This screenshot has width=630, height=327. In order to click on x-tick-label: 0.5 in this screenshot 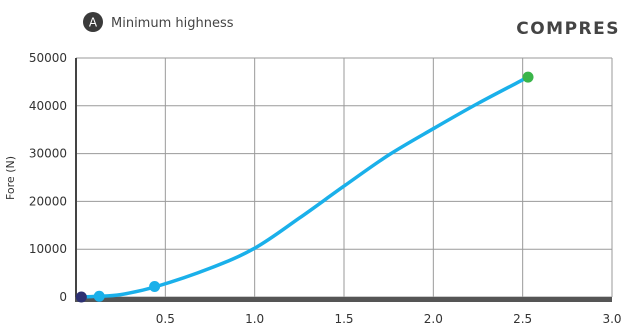, I will do `click(165, 319)`.